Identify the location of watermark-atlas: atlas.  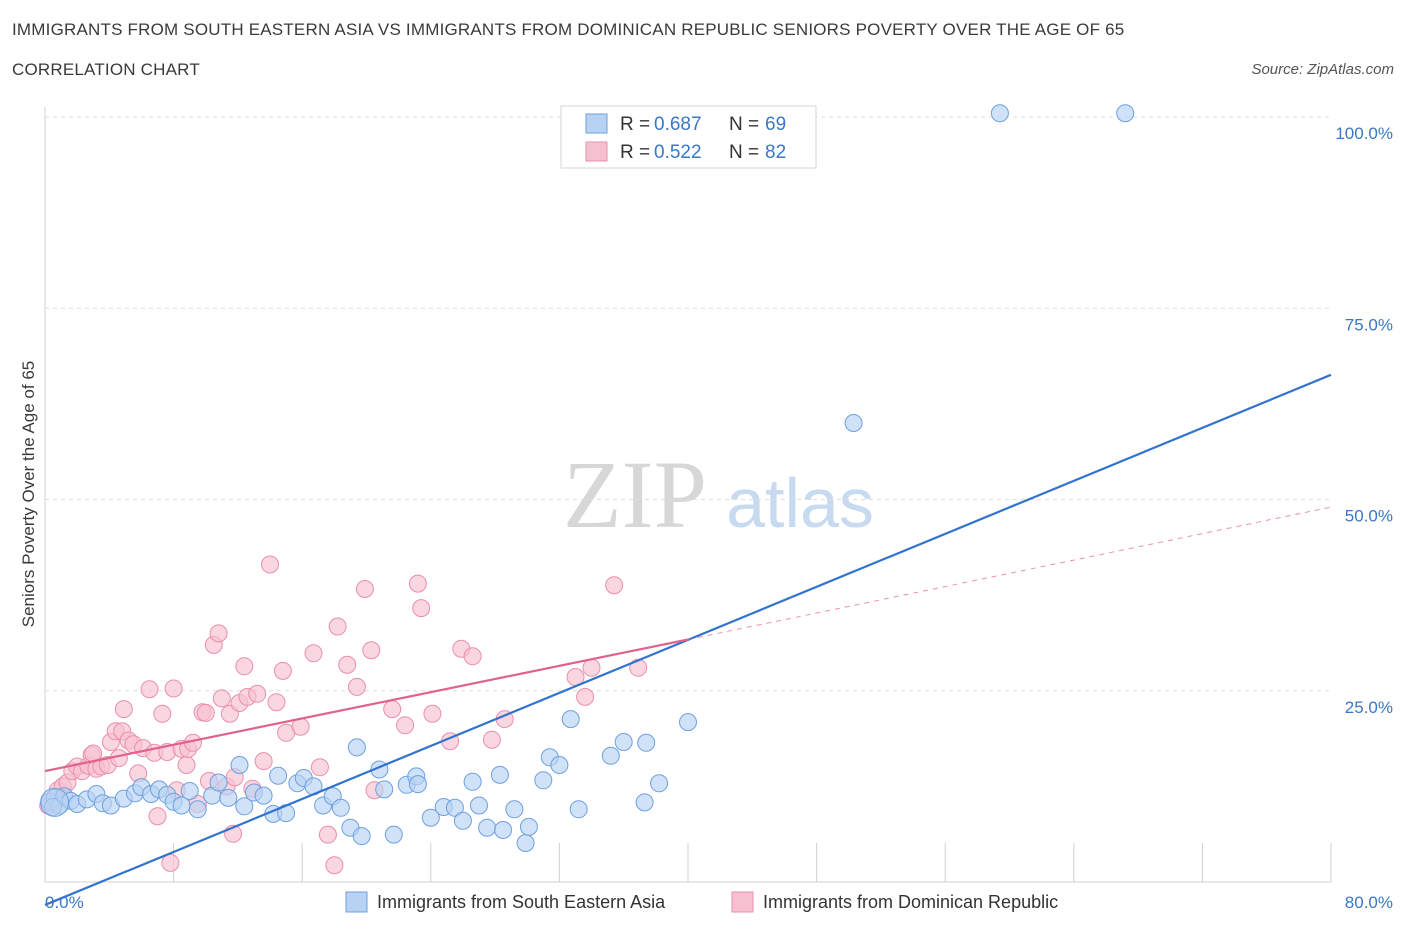
(800, 503).